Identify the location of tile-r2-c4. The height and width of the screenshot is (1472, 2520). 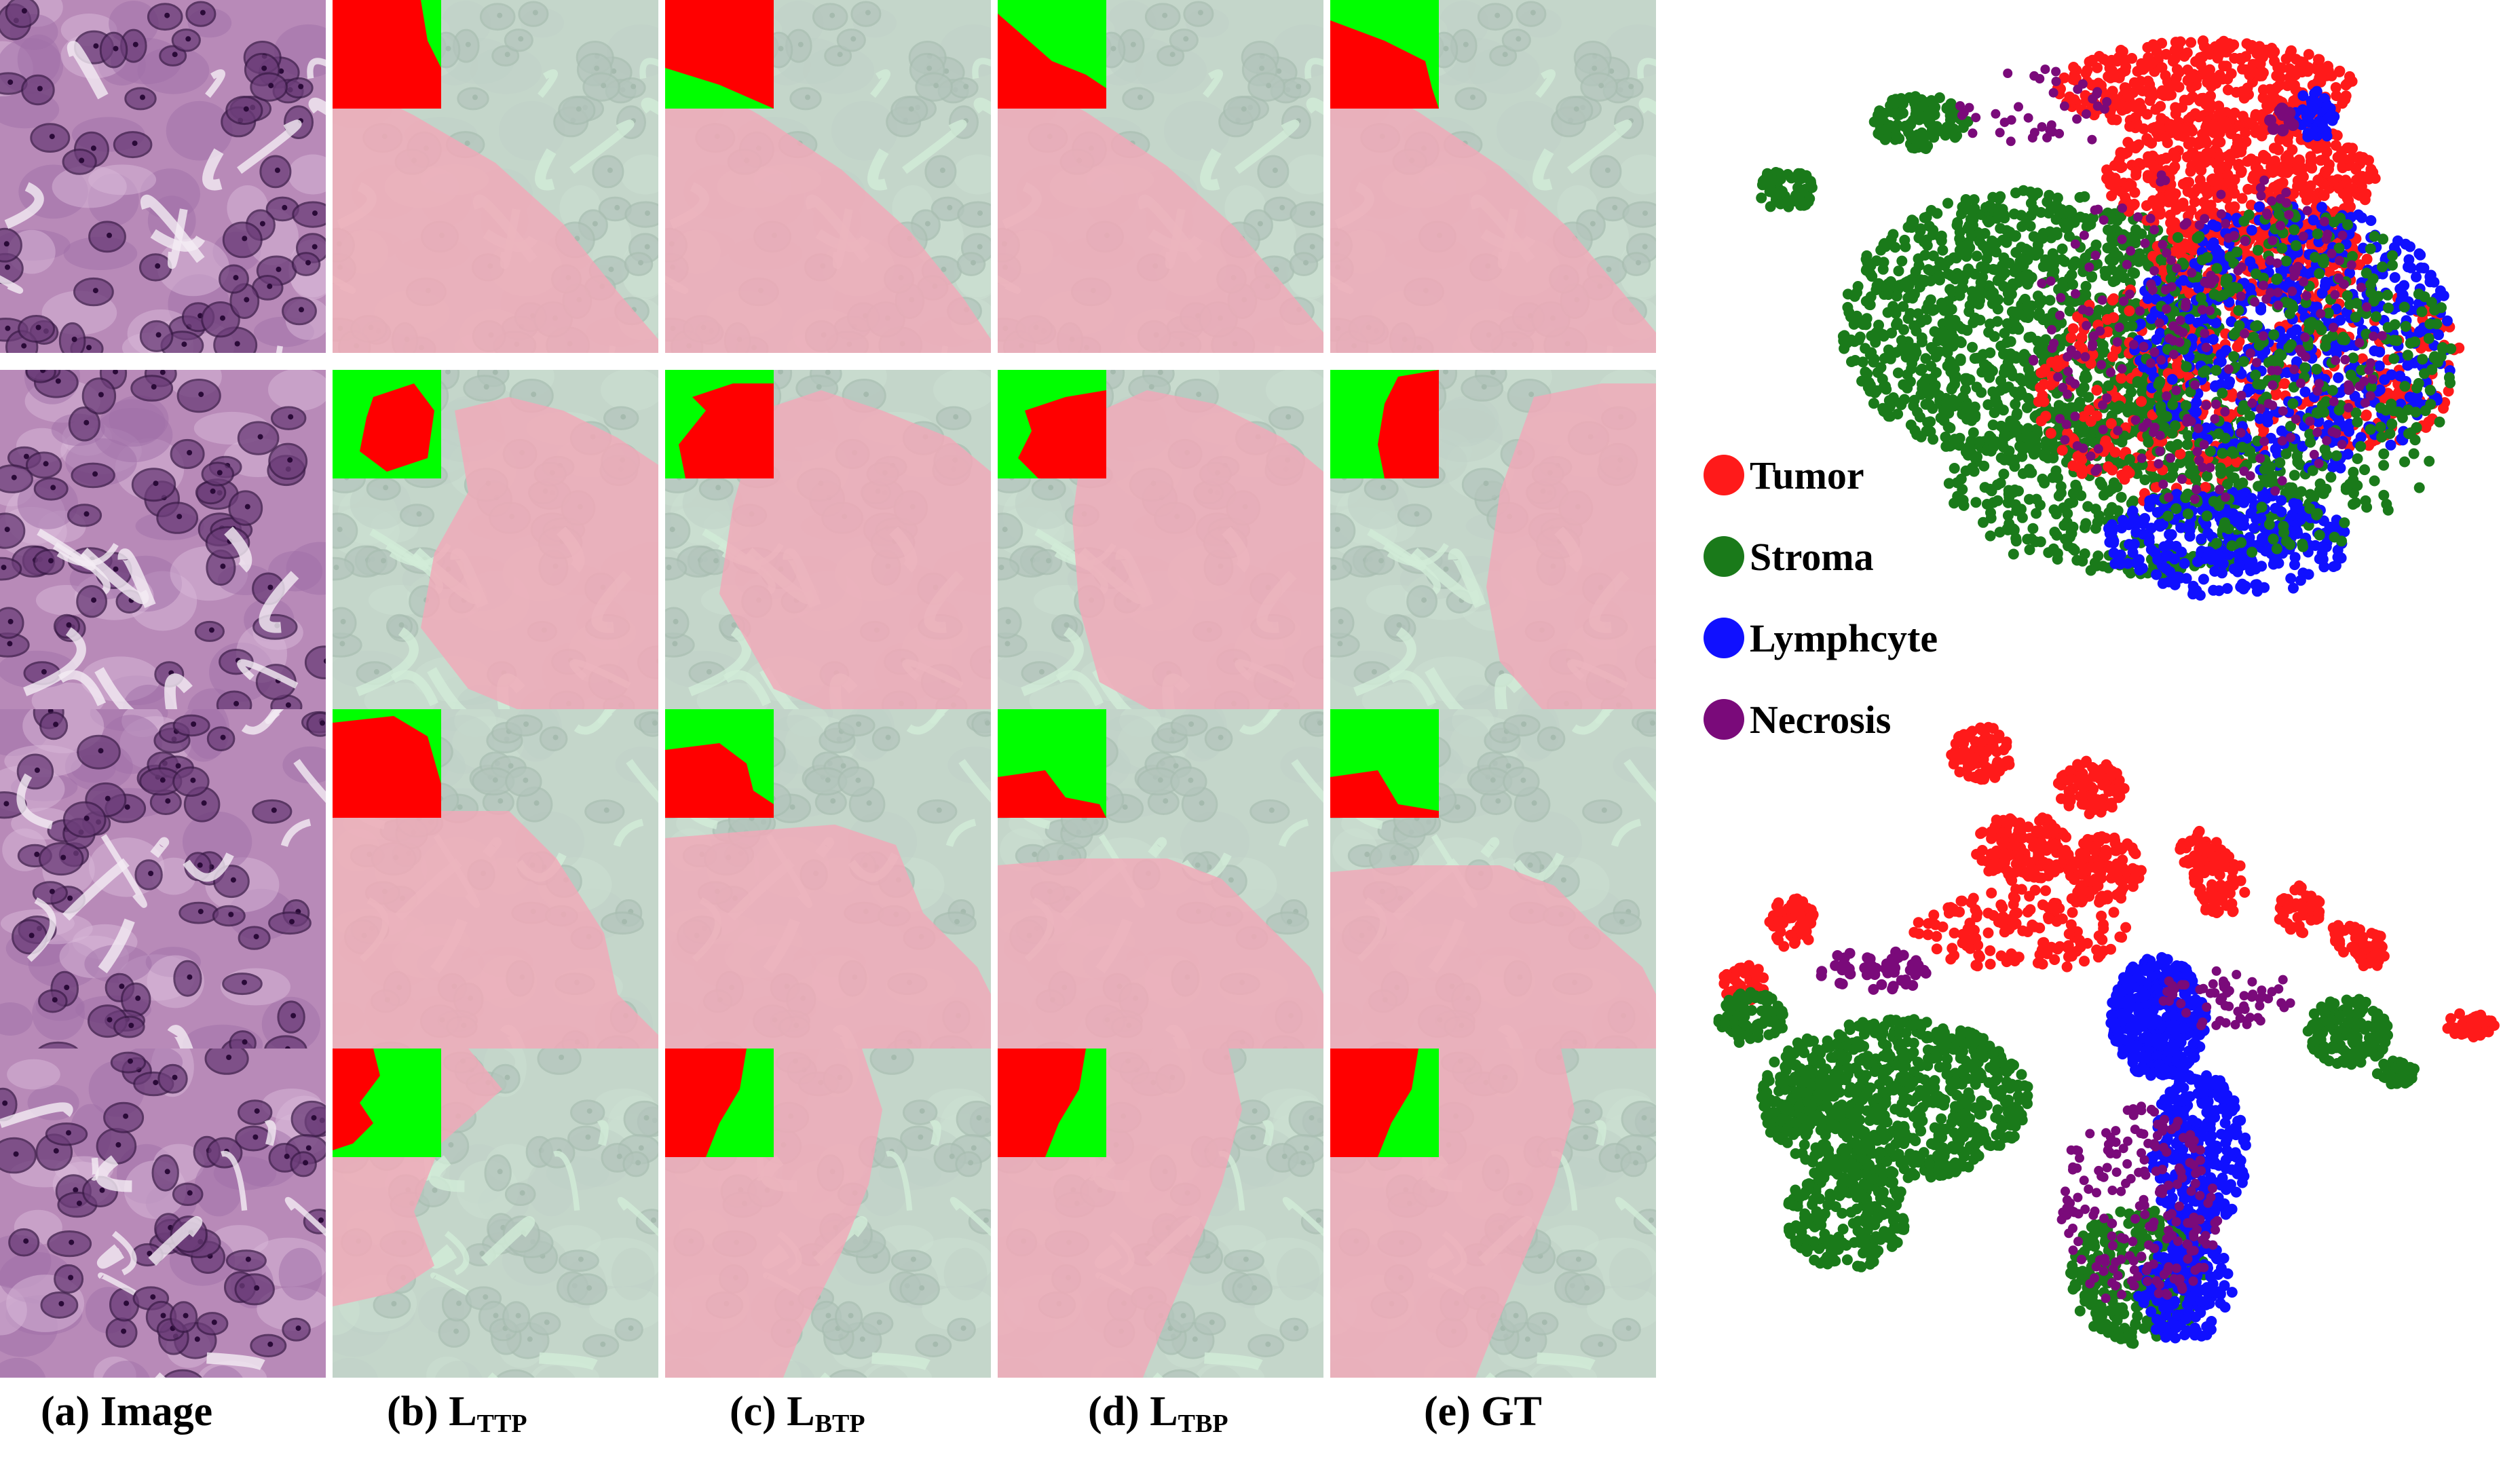
(1493, 885).